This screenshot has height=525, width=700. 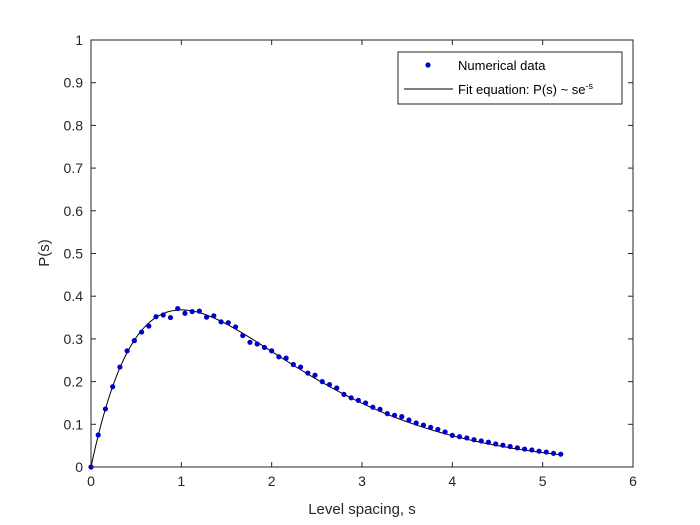 I want to click on legend-box, so click(x=510, y=78).